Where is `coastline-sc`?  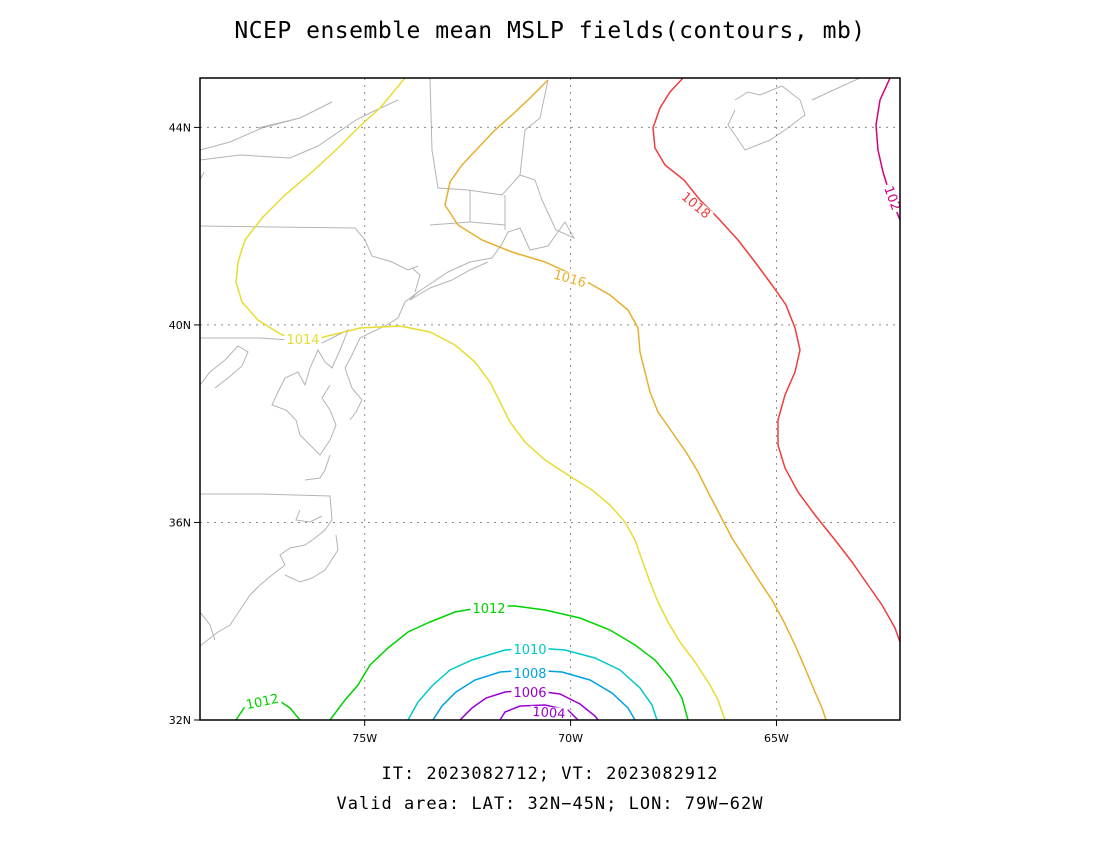
coastline-sc is located at coordinates (208, 626).